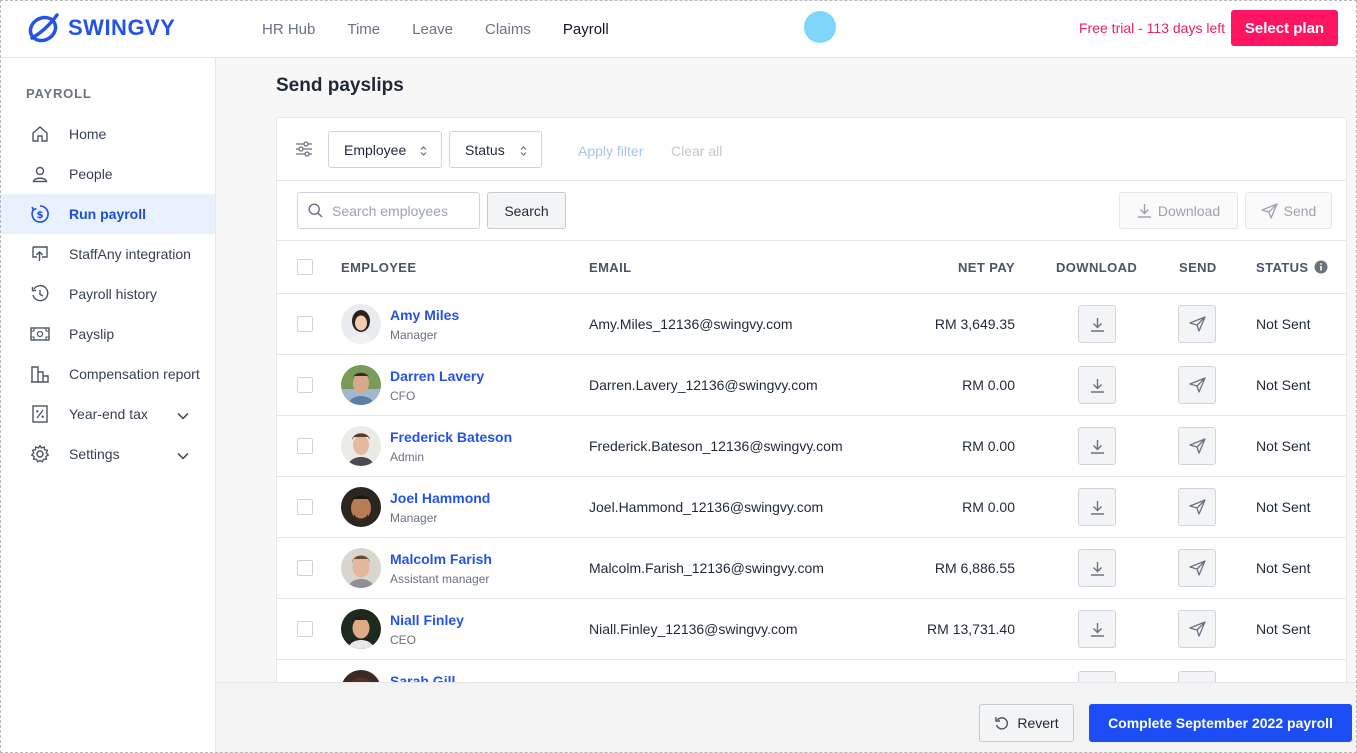  Describe the element at coordinates (100, 28) in the screenshot. I see `brand-logo: SWINGVY` at that location.